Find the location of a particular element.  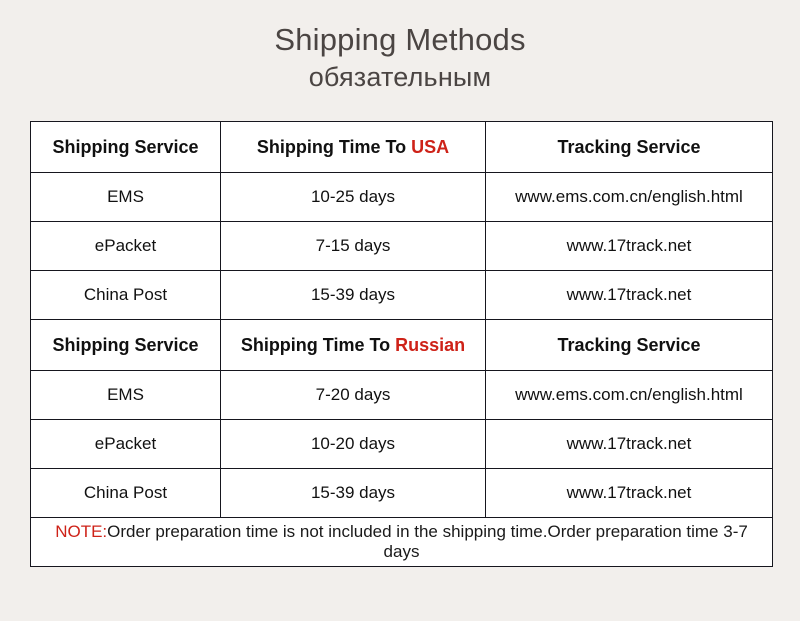

cell-time: 10-25 days is located at coordinates (353, 197).